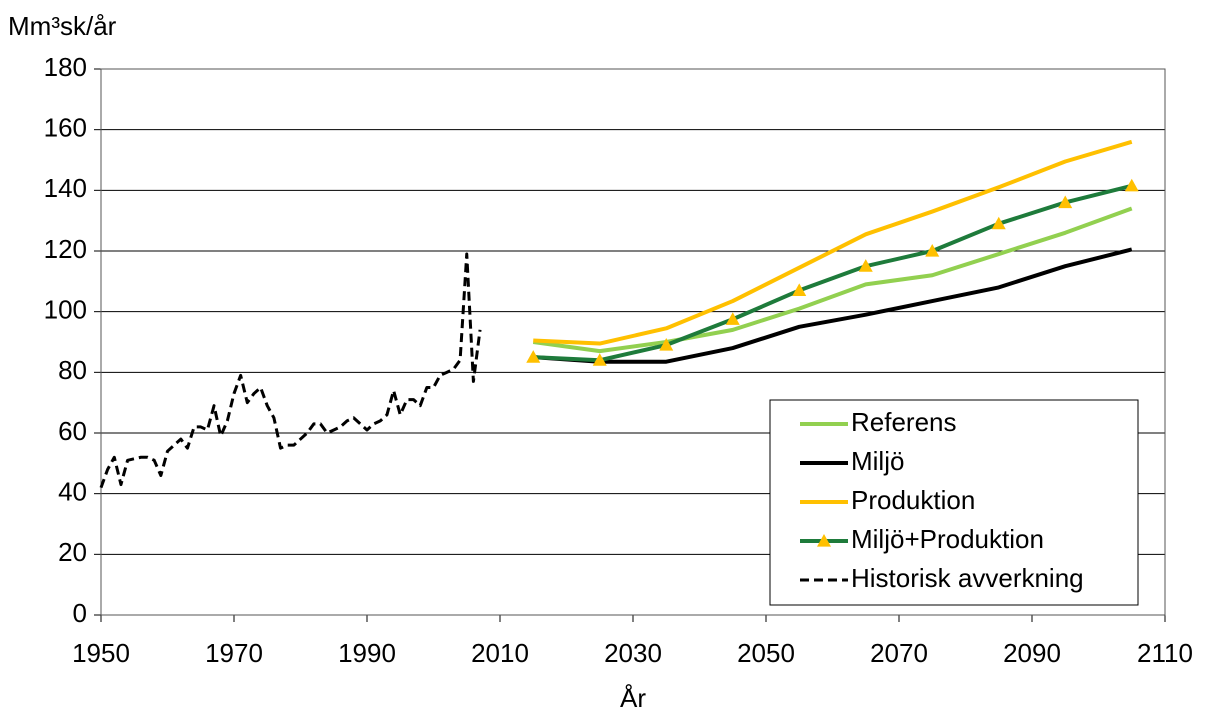 The height and width of the screenshot is (715, 1210). Describe the element at coordinates (904, 422) in the screenshot. I see `legend-label: Referens` at that location.